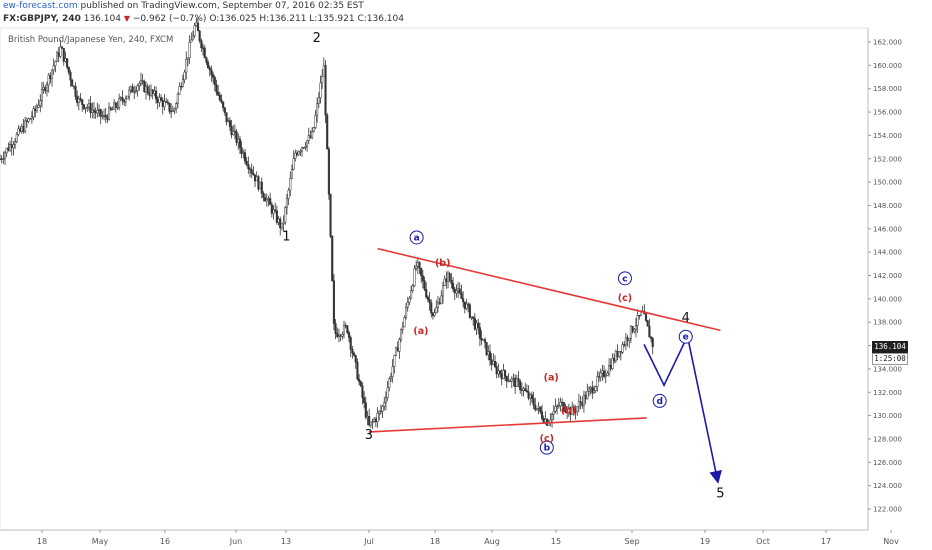 Image resolution: width=932 pixels, height=550 pixels. Describe the element at coordinates (887, 206) in the screenshot. I see `price-tick-label: 148.000` at that location.